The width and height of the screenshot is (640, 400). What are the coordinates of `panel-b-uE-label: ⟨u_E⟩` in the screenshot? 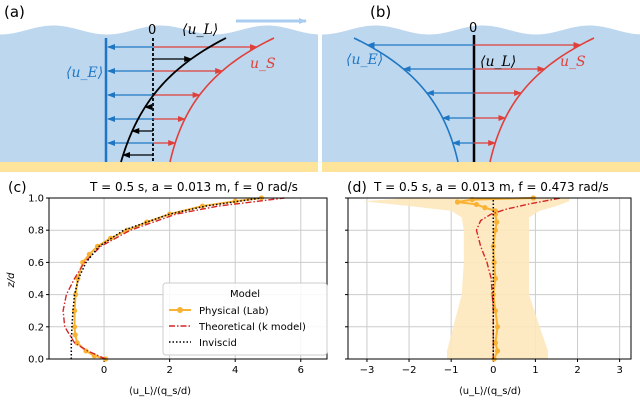 It's located at (364, 60).